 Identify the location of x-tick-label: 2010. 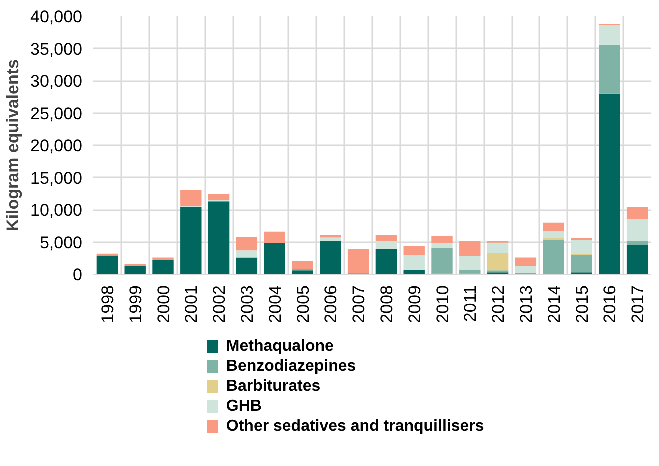
(442, 304).